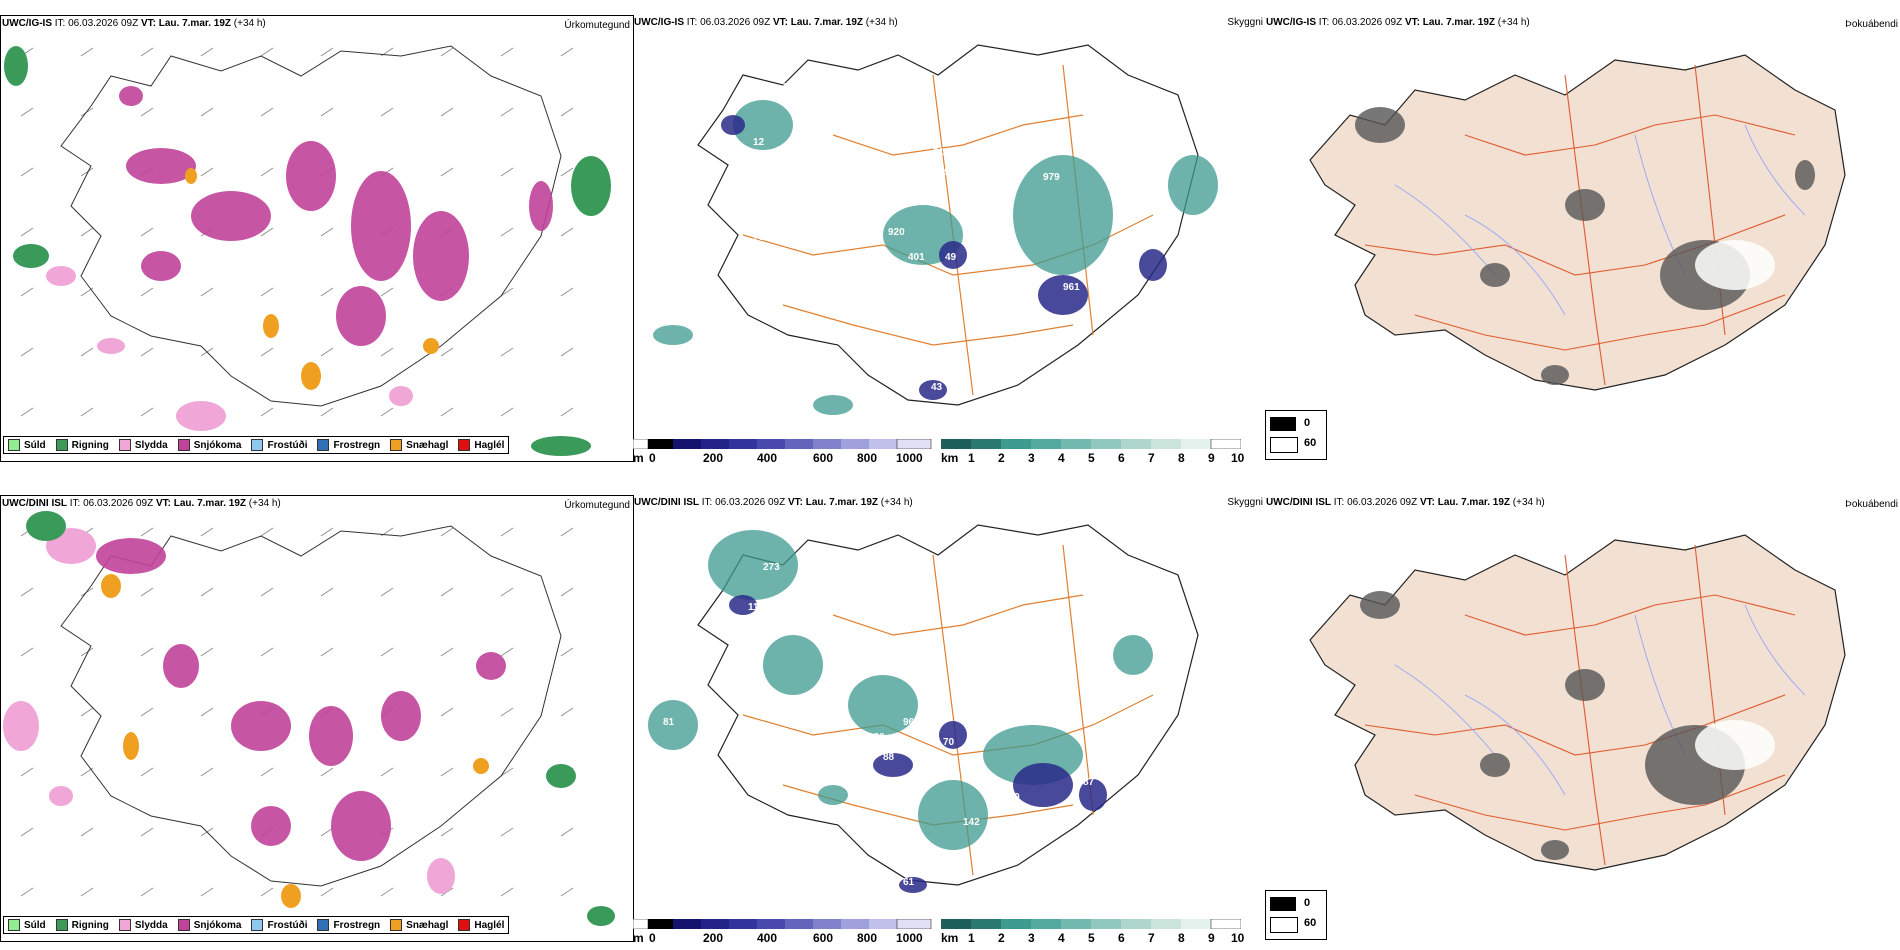 The image size is (1900, 950). What do you see at coordinates (971, 822) in the screenshot?
I see `cloud-value: 142` at bounding box center [971, 822].